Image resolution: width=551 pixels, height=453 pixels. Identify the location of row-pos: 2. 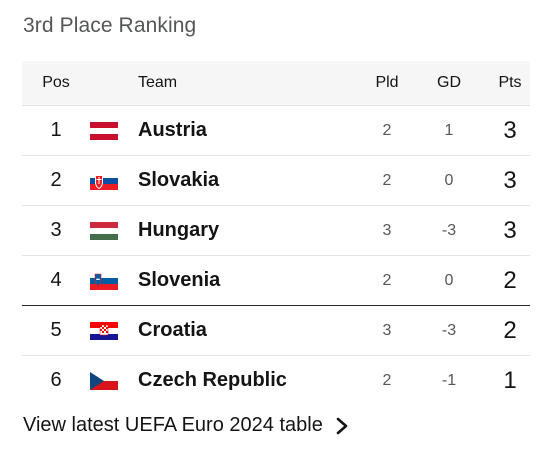
(56, 180).